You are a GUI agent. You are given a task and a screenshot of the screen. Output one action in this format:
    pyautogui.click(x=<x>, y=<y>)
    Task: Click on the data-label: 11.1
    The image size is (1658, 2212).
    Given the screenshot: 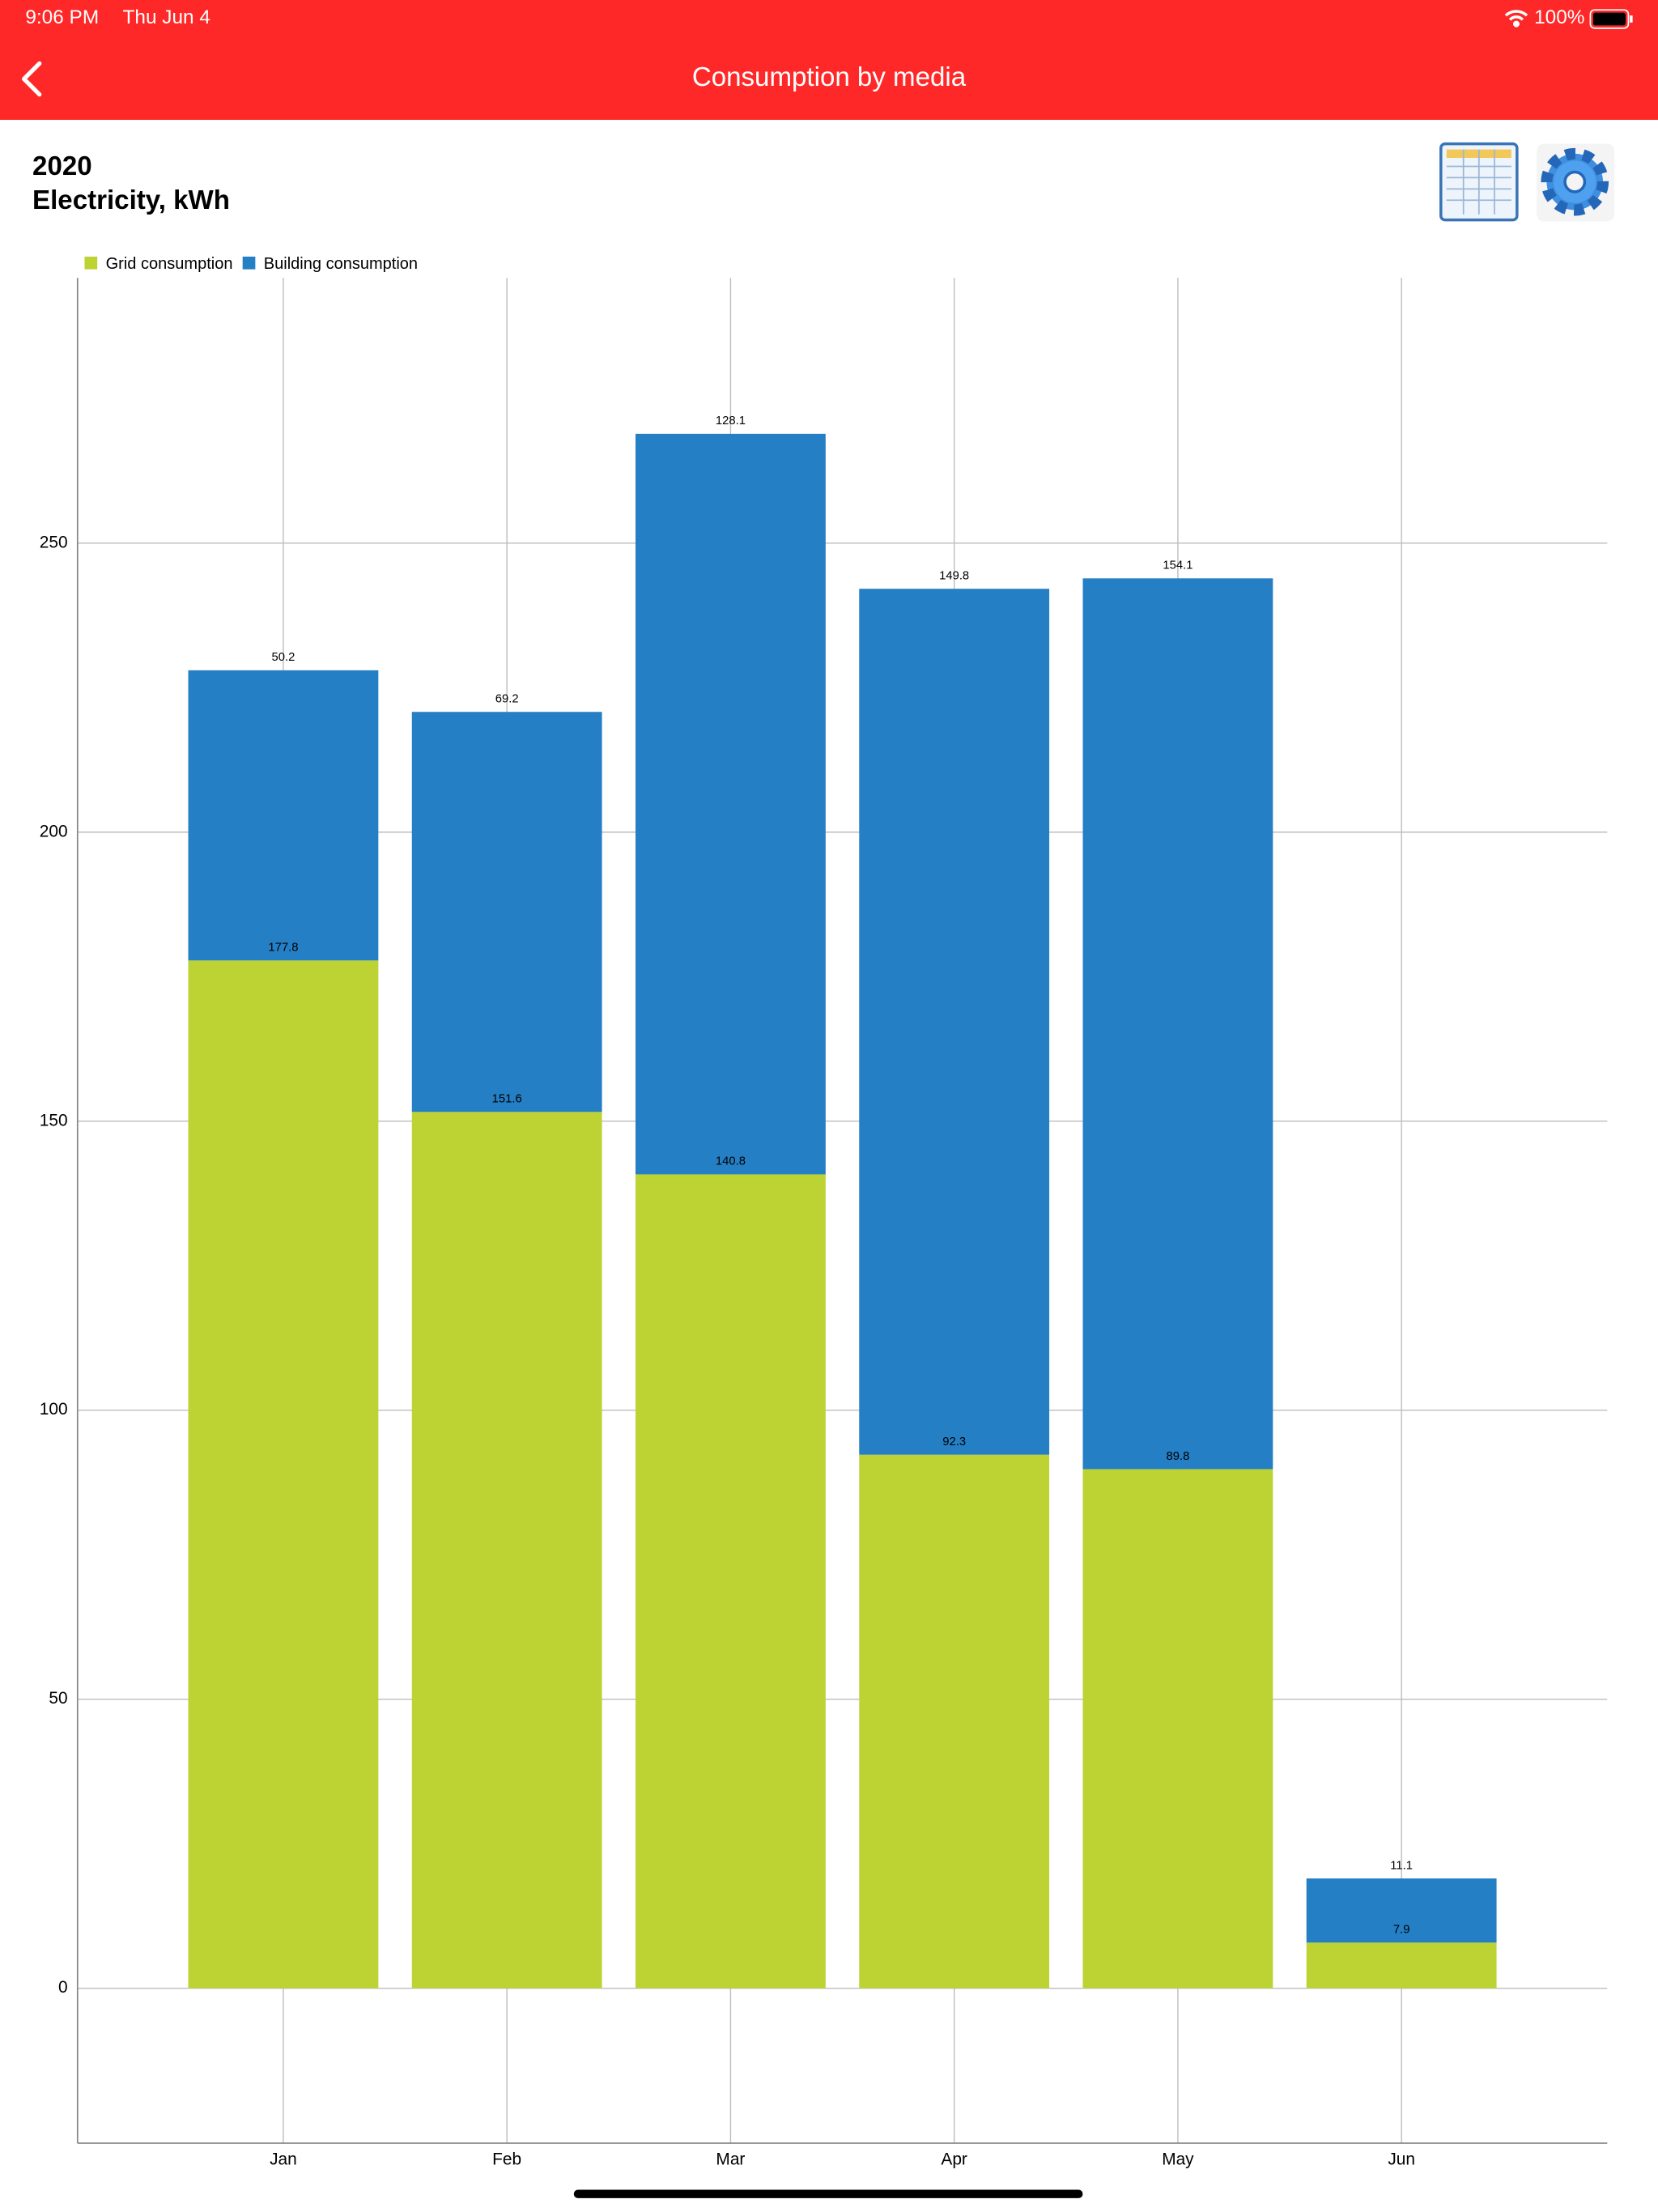 What is the action you would take?
    pyautogui.click(x=1401, y=1865)
    